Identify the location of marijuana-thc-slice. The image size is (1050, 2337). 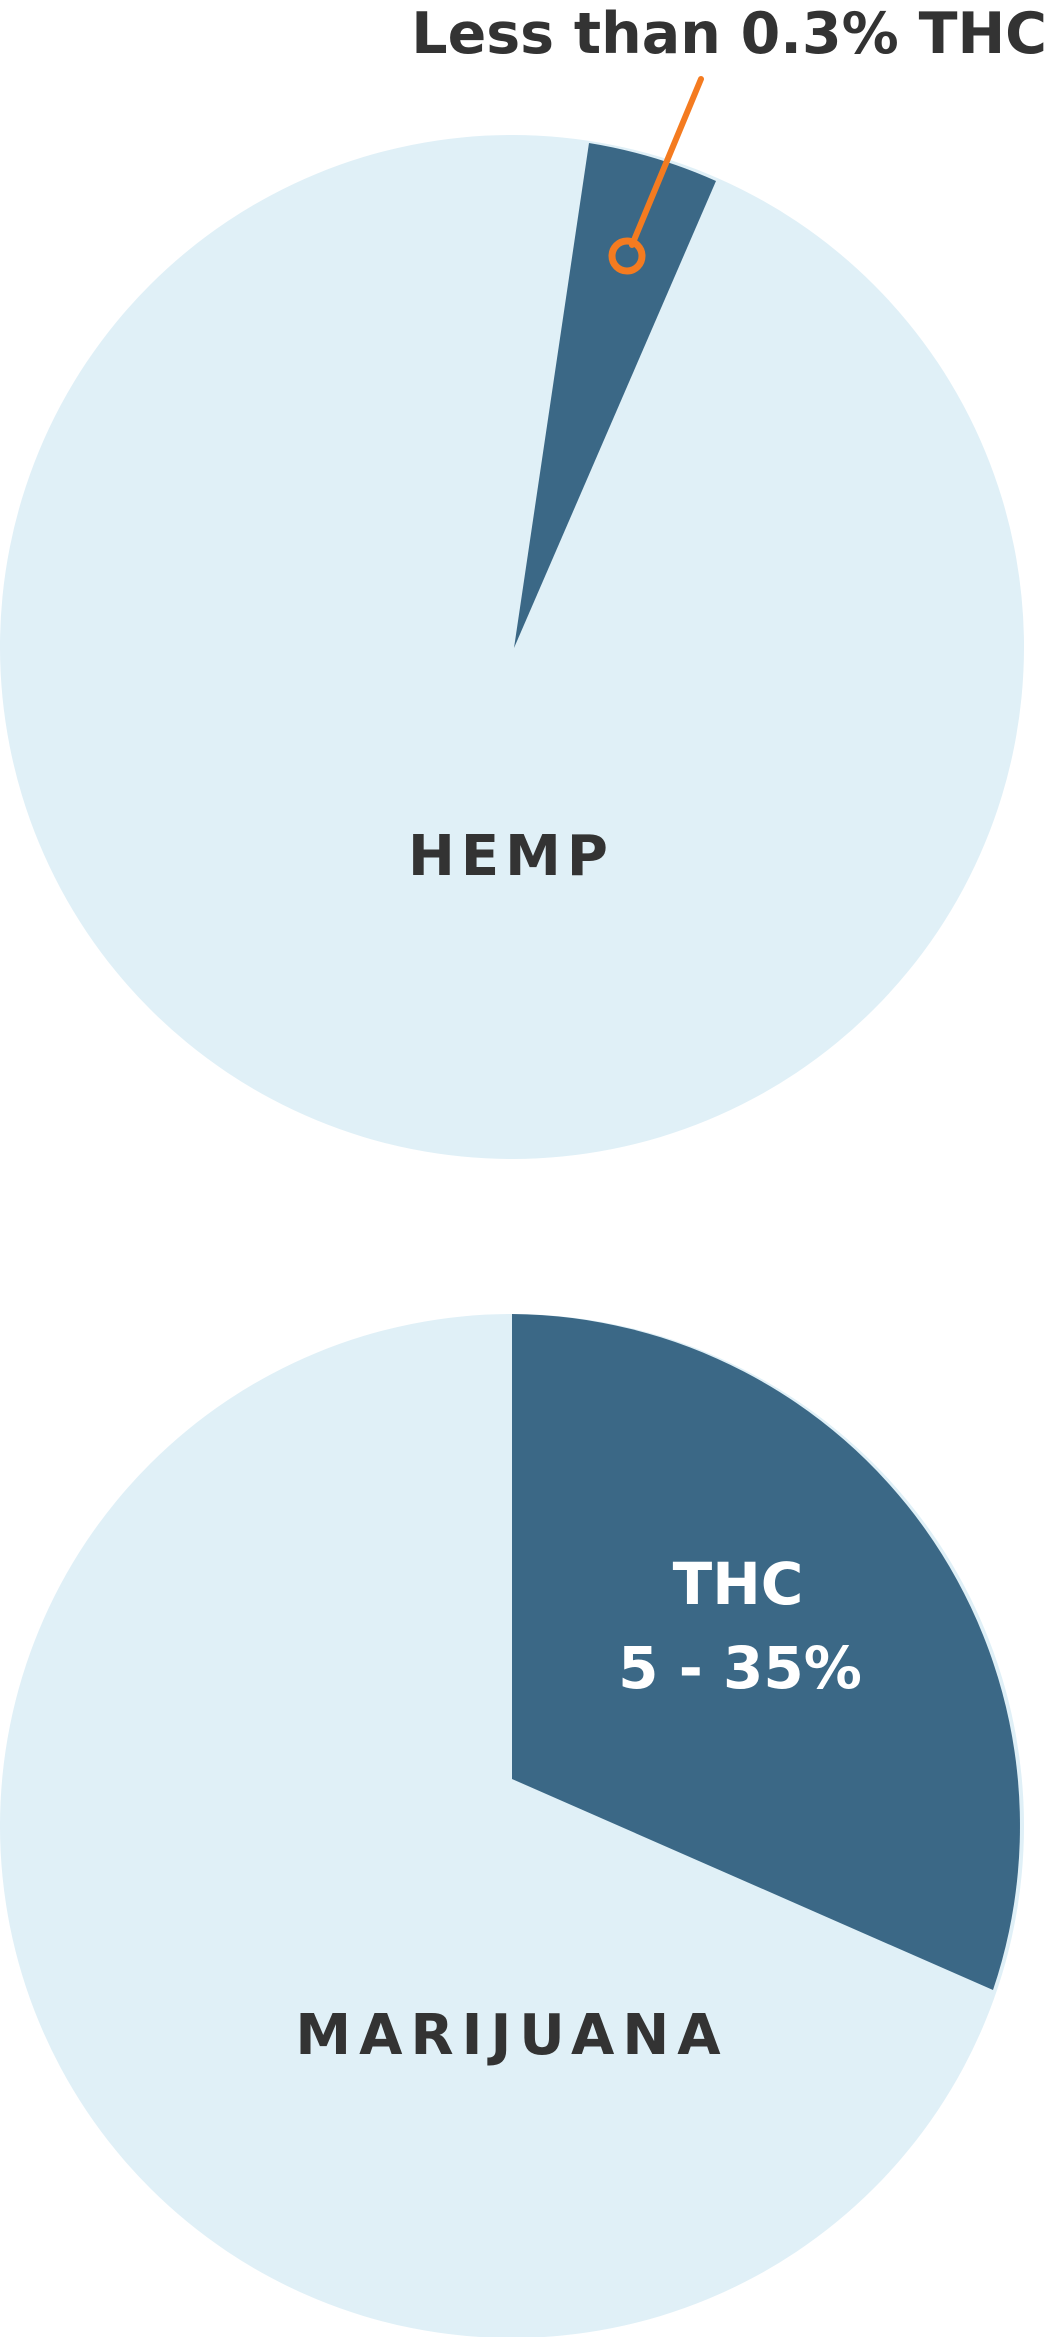
(766, 1652).